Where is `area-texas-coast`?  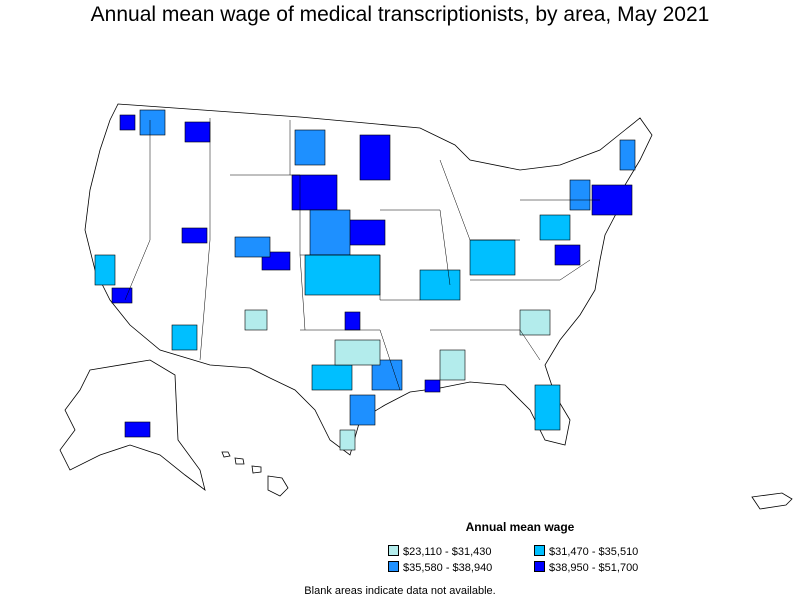
area-texas-coast is located at coordinates (347, 440).